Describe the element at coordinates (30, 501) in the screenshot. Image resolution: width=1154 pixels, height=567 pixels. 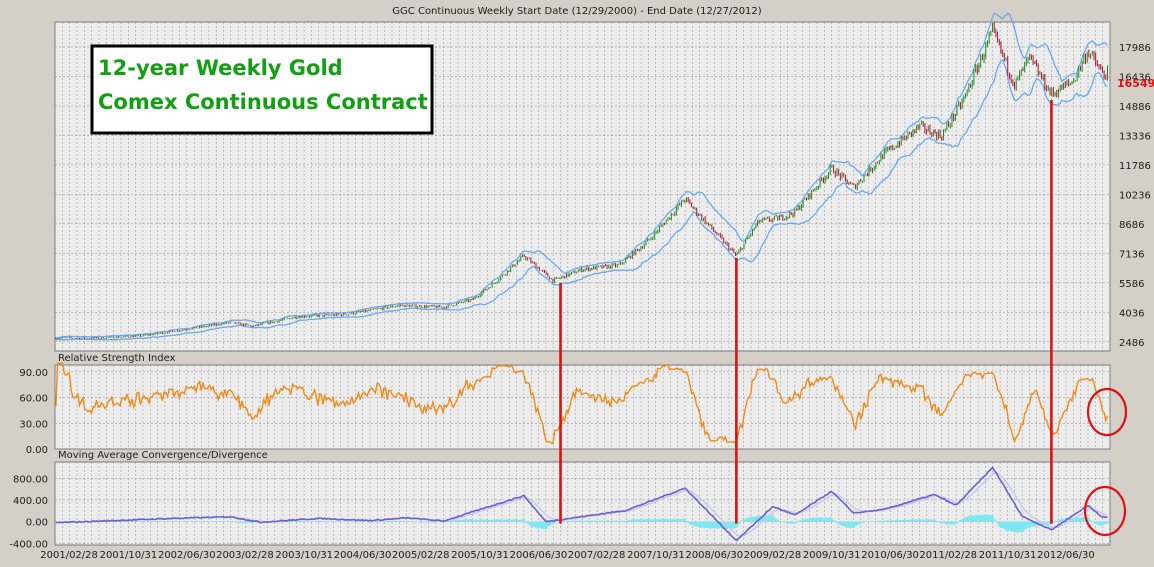
I see `macd-tick-label: 400.00` at that location.